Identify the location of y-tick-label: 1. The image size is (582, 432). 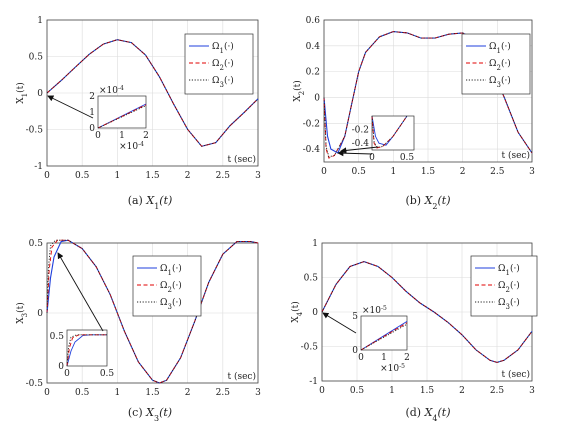
(315, 244).